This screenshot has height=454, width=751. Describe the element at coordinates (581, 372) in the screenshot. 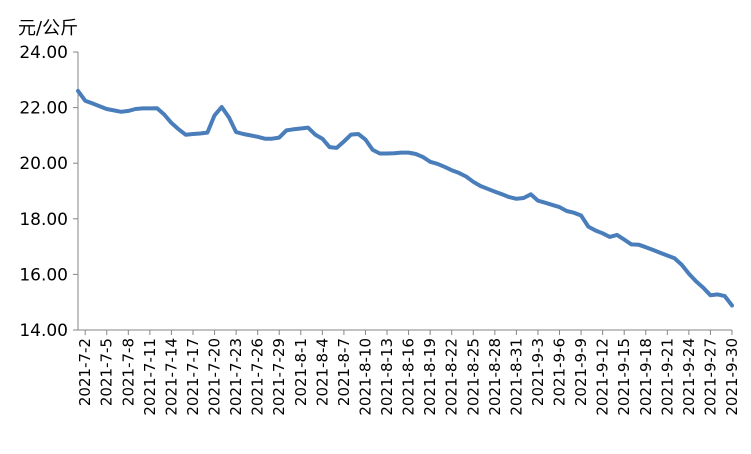

I see `x-tick-label: 2021-9-9` at that location.